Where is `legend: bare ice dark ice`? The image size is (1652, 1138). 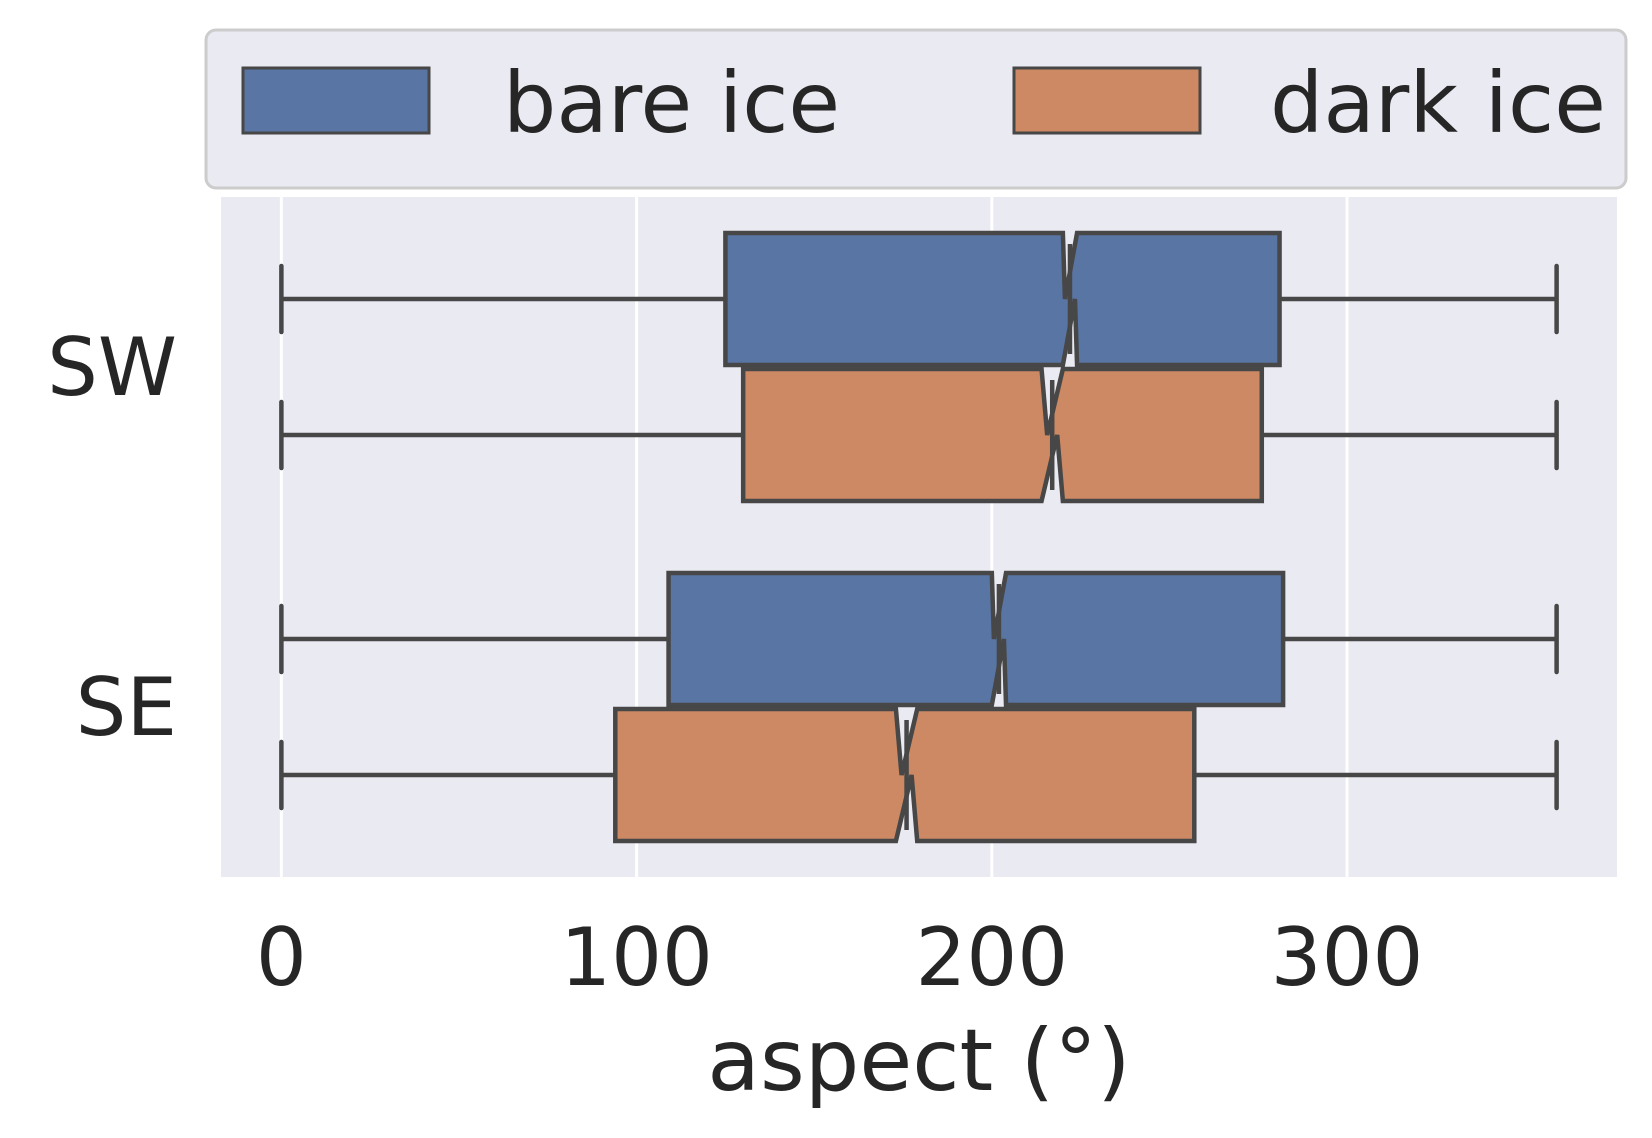
legend: bare ice dark ice is located at coordinates (916, 109).